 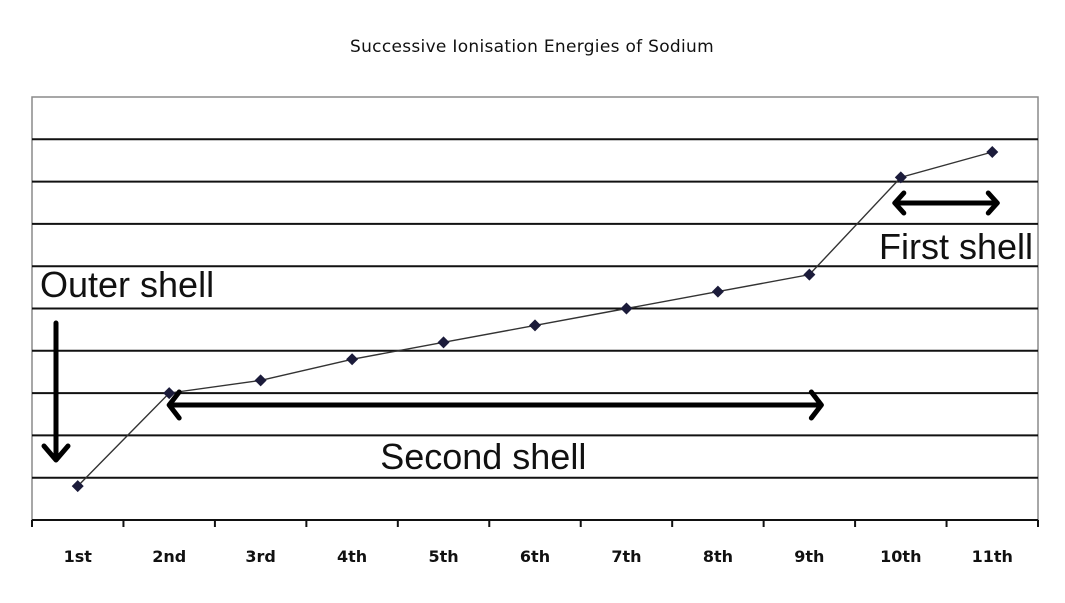 I want to click on outer-shell-label: Outer shell, so click(x=127, y=284).